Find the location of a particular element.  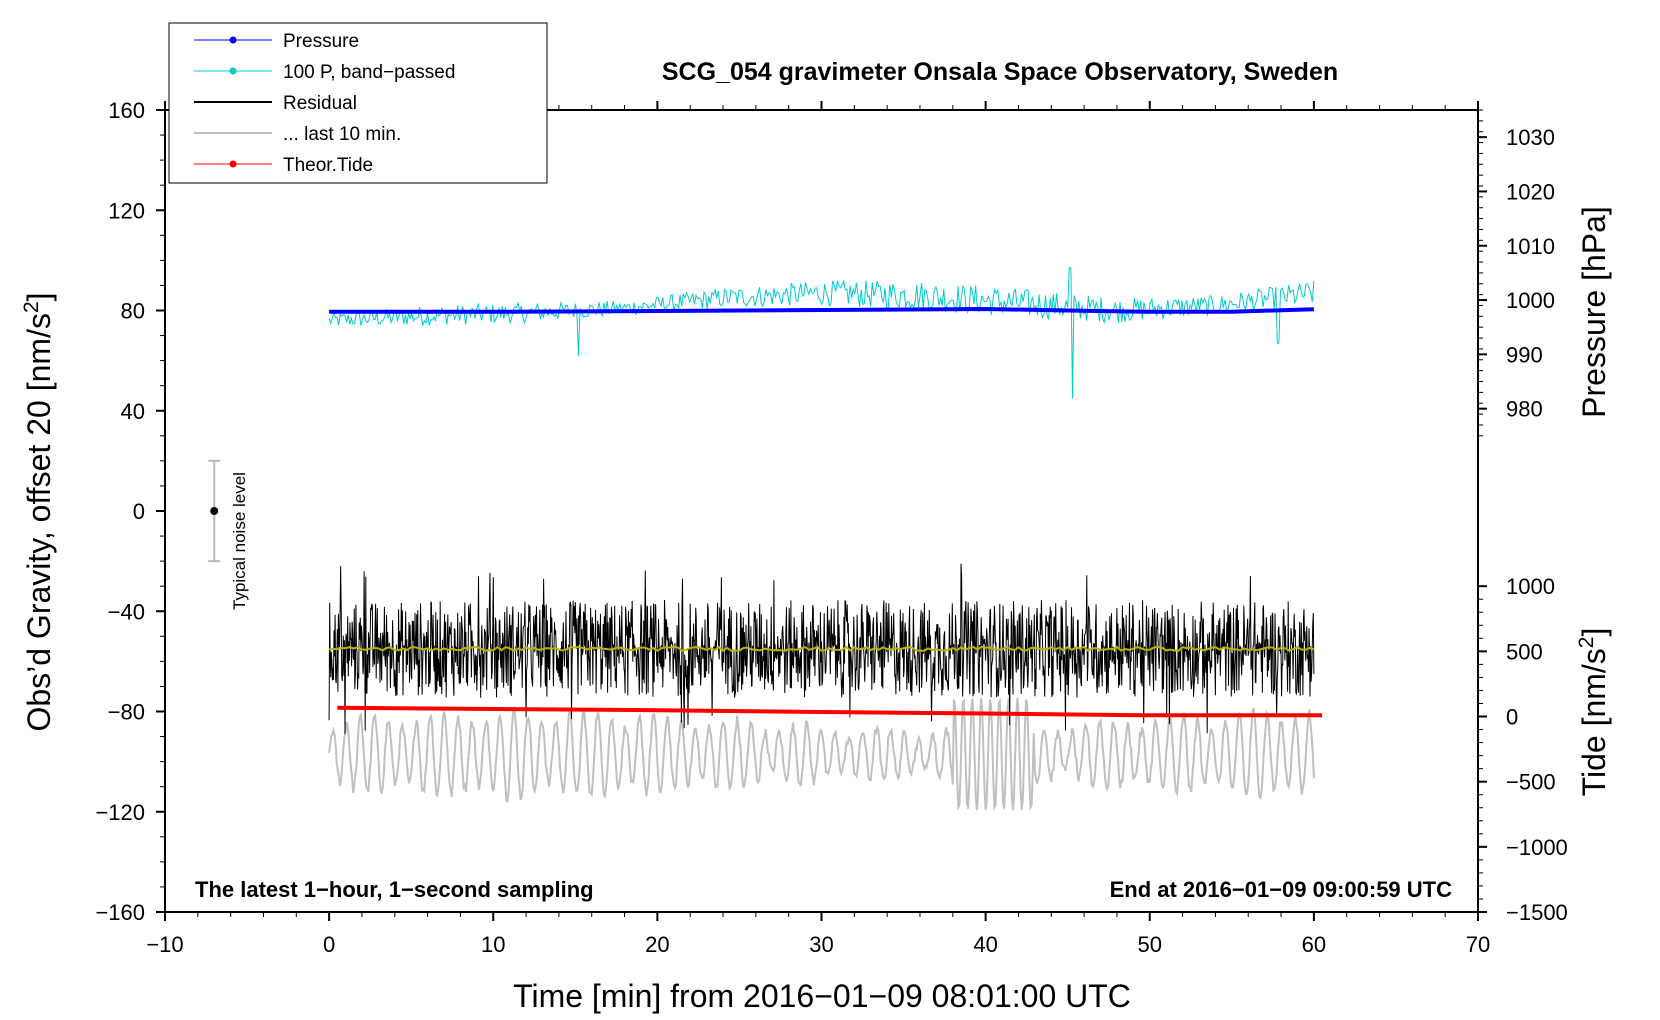

tide-axis-ticks: 1000 500 0 −500 −1000 −1500 is located at coordinates (1523, 749).